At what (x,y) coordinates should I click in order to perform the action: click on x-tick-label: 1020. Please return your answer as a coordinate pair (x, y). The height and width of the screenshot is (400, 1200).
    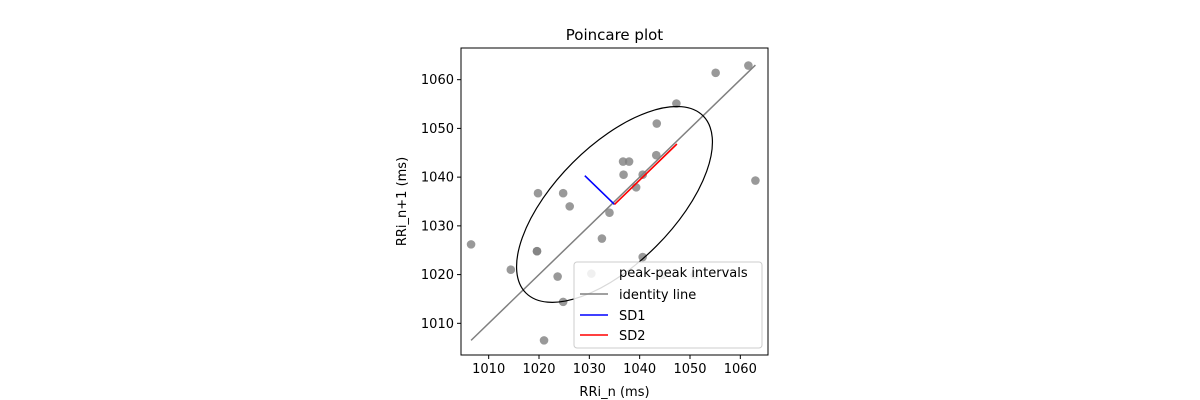
    Looking at the image, I should click on (538, 369).